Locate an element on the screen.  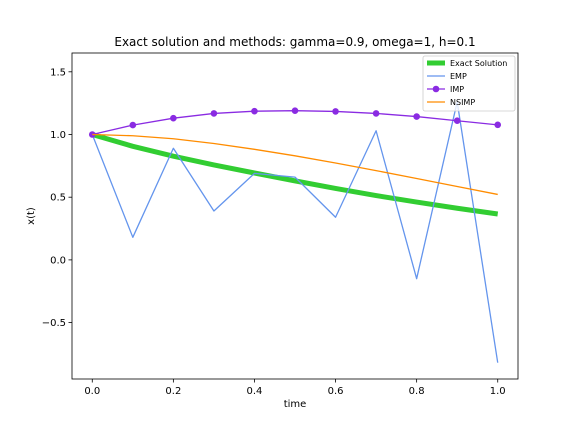
legend-marker-imp is located at coordinates (436, 89).